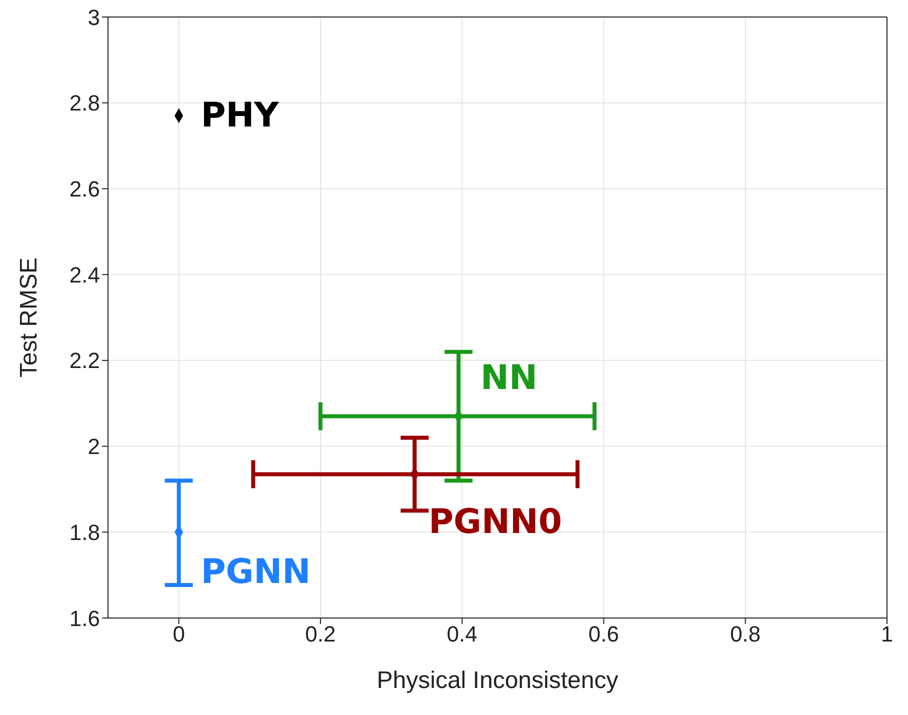  I want to click on series-label: PGNN, so click(255, 572).